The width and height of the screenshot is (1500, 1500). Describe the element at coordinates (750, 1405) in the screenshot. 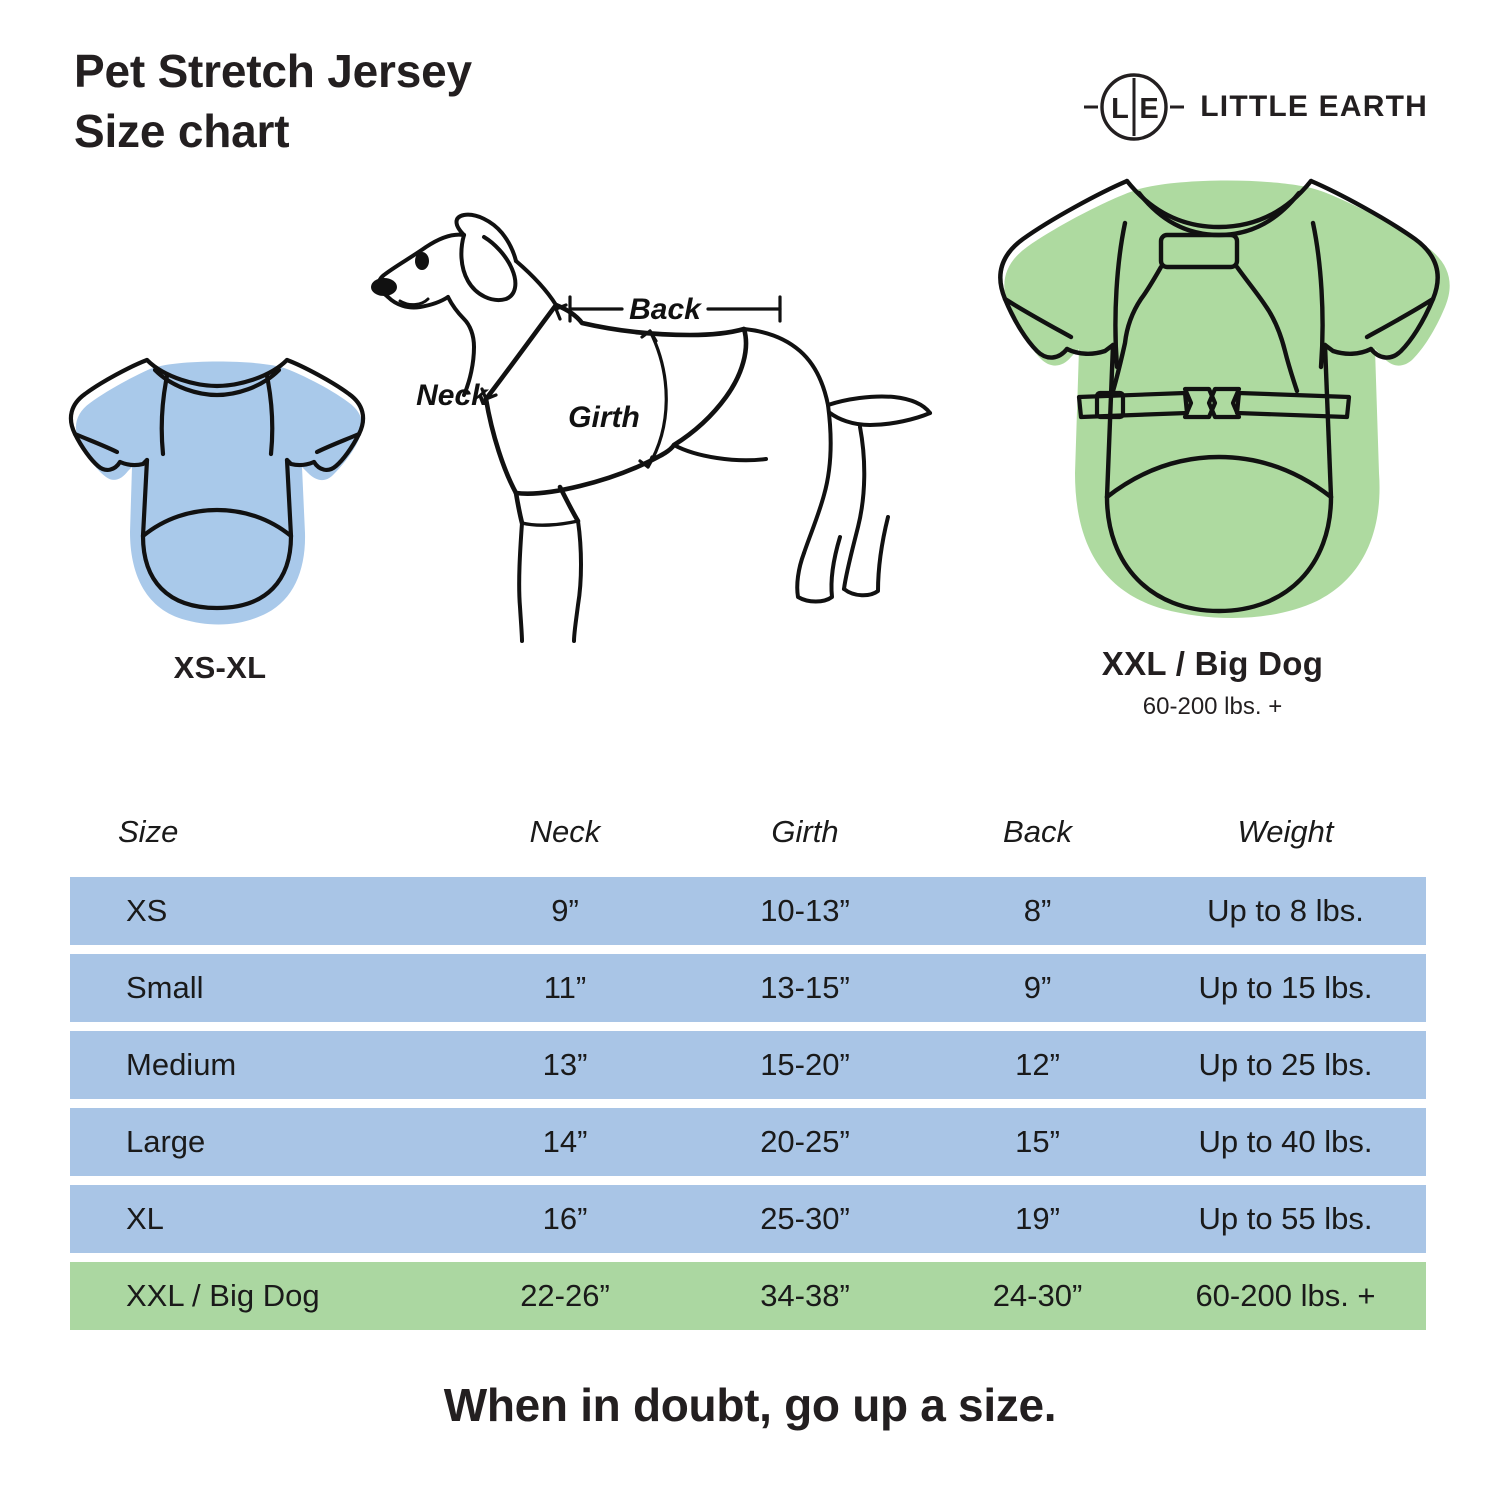

I see `footer-tagline: When in doubt, go up a size.` at that location.